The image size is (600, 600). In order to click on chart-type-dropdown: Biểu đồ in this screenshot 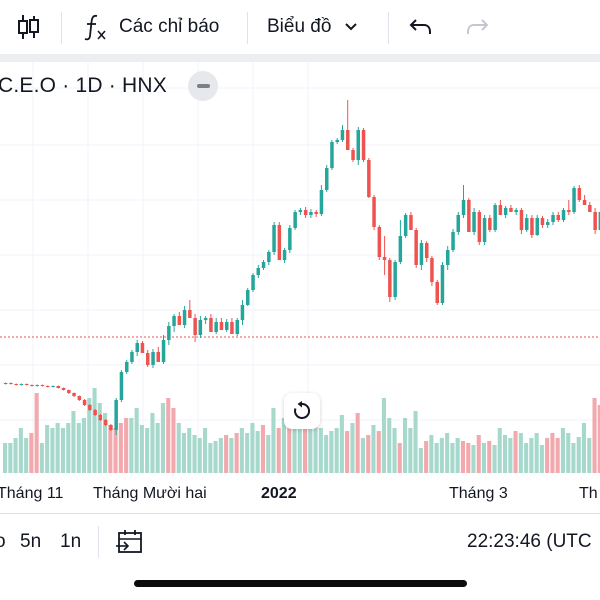, I will do `click(313, 27)`.